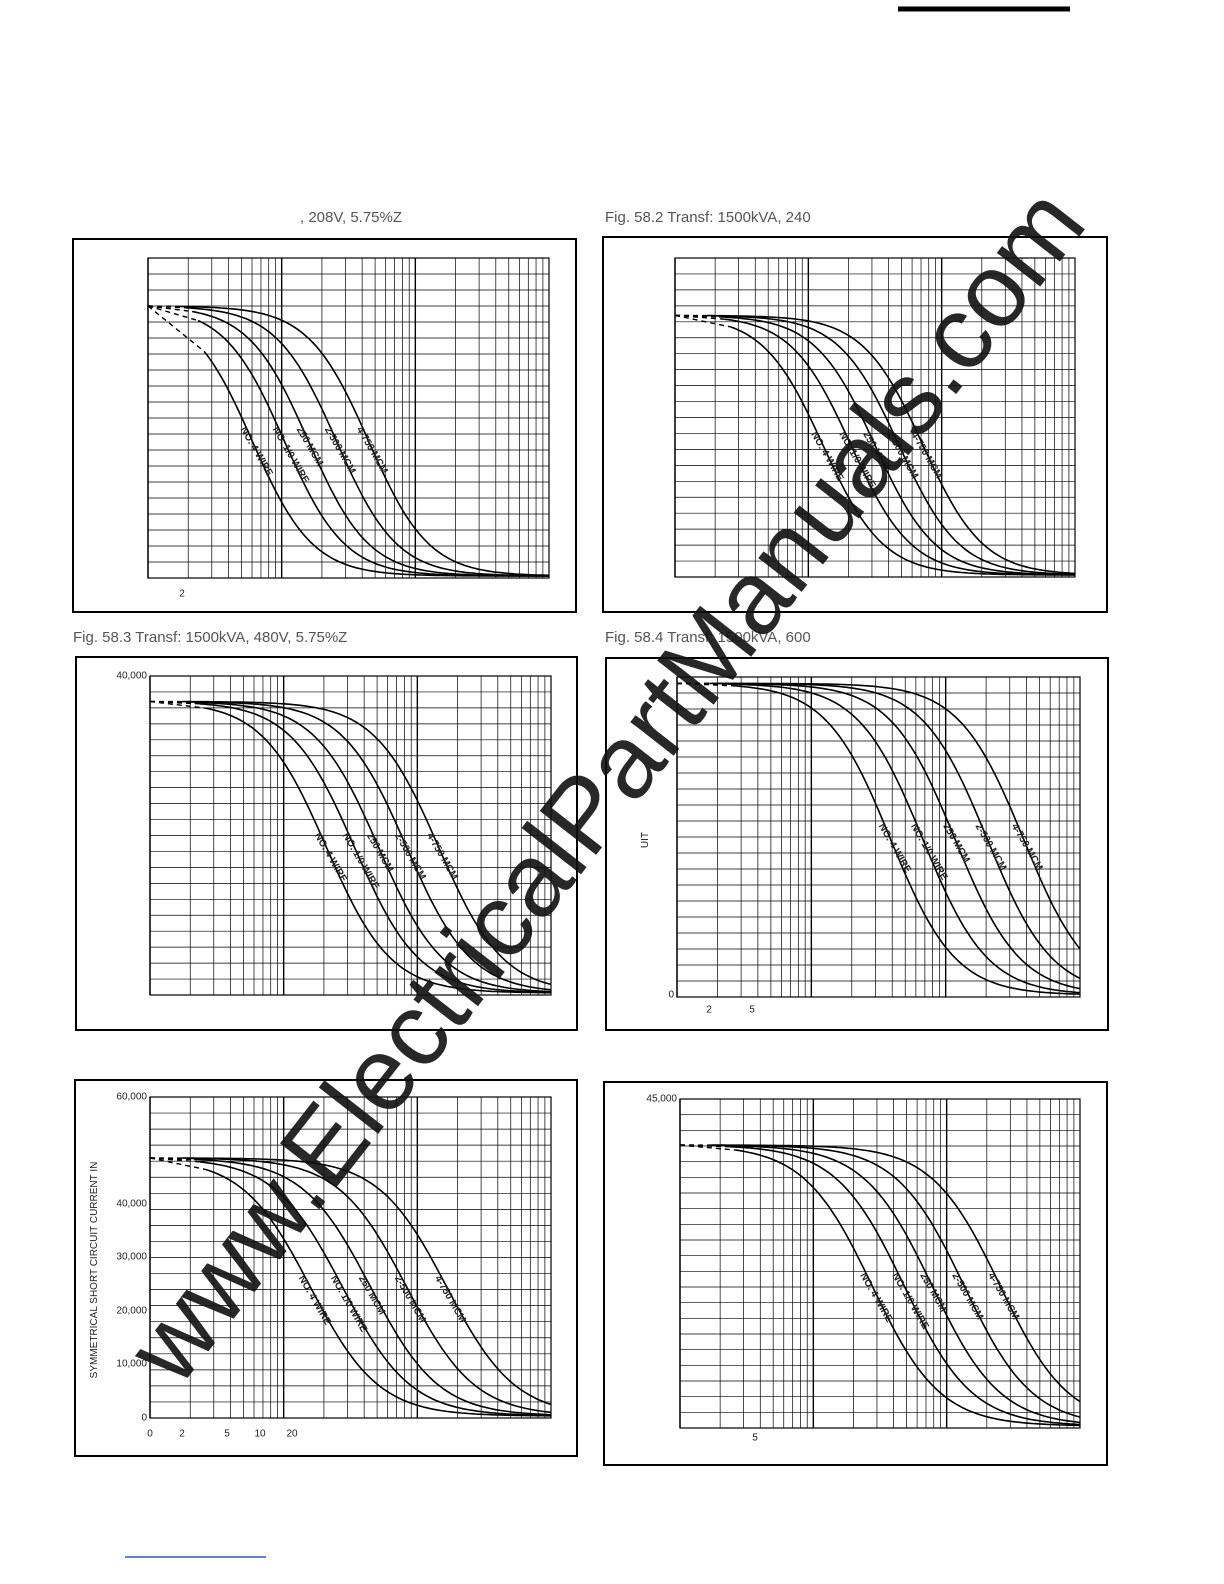 This screenshot has height=1584, width=1224. Describe the element at coordinates (708, 217) in the screenshot. I see `figure-caption: Fig. 58.2 Transf: 1500kVA, 240` at that location.